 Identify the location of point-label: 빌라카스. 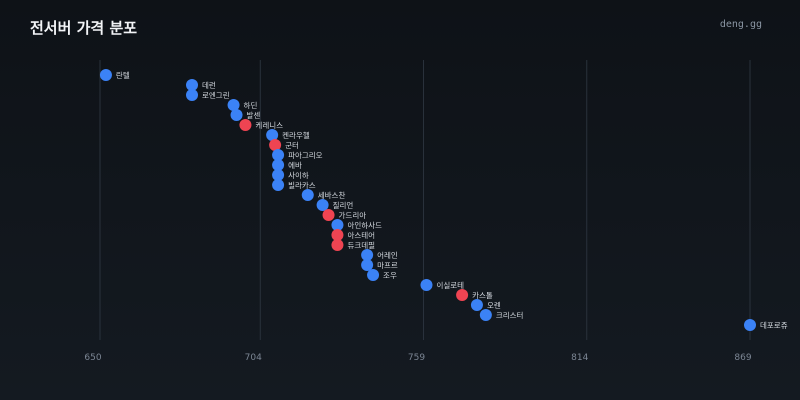
(302, 185).